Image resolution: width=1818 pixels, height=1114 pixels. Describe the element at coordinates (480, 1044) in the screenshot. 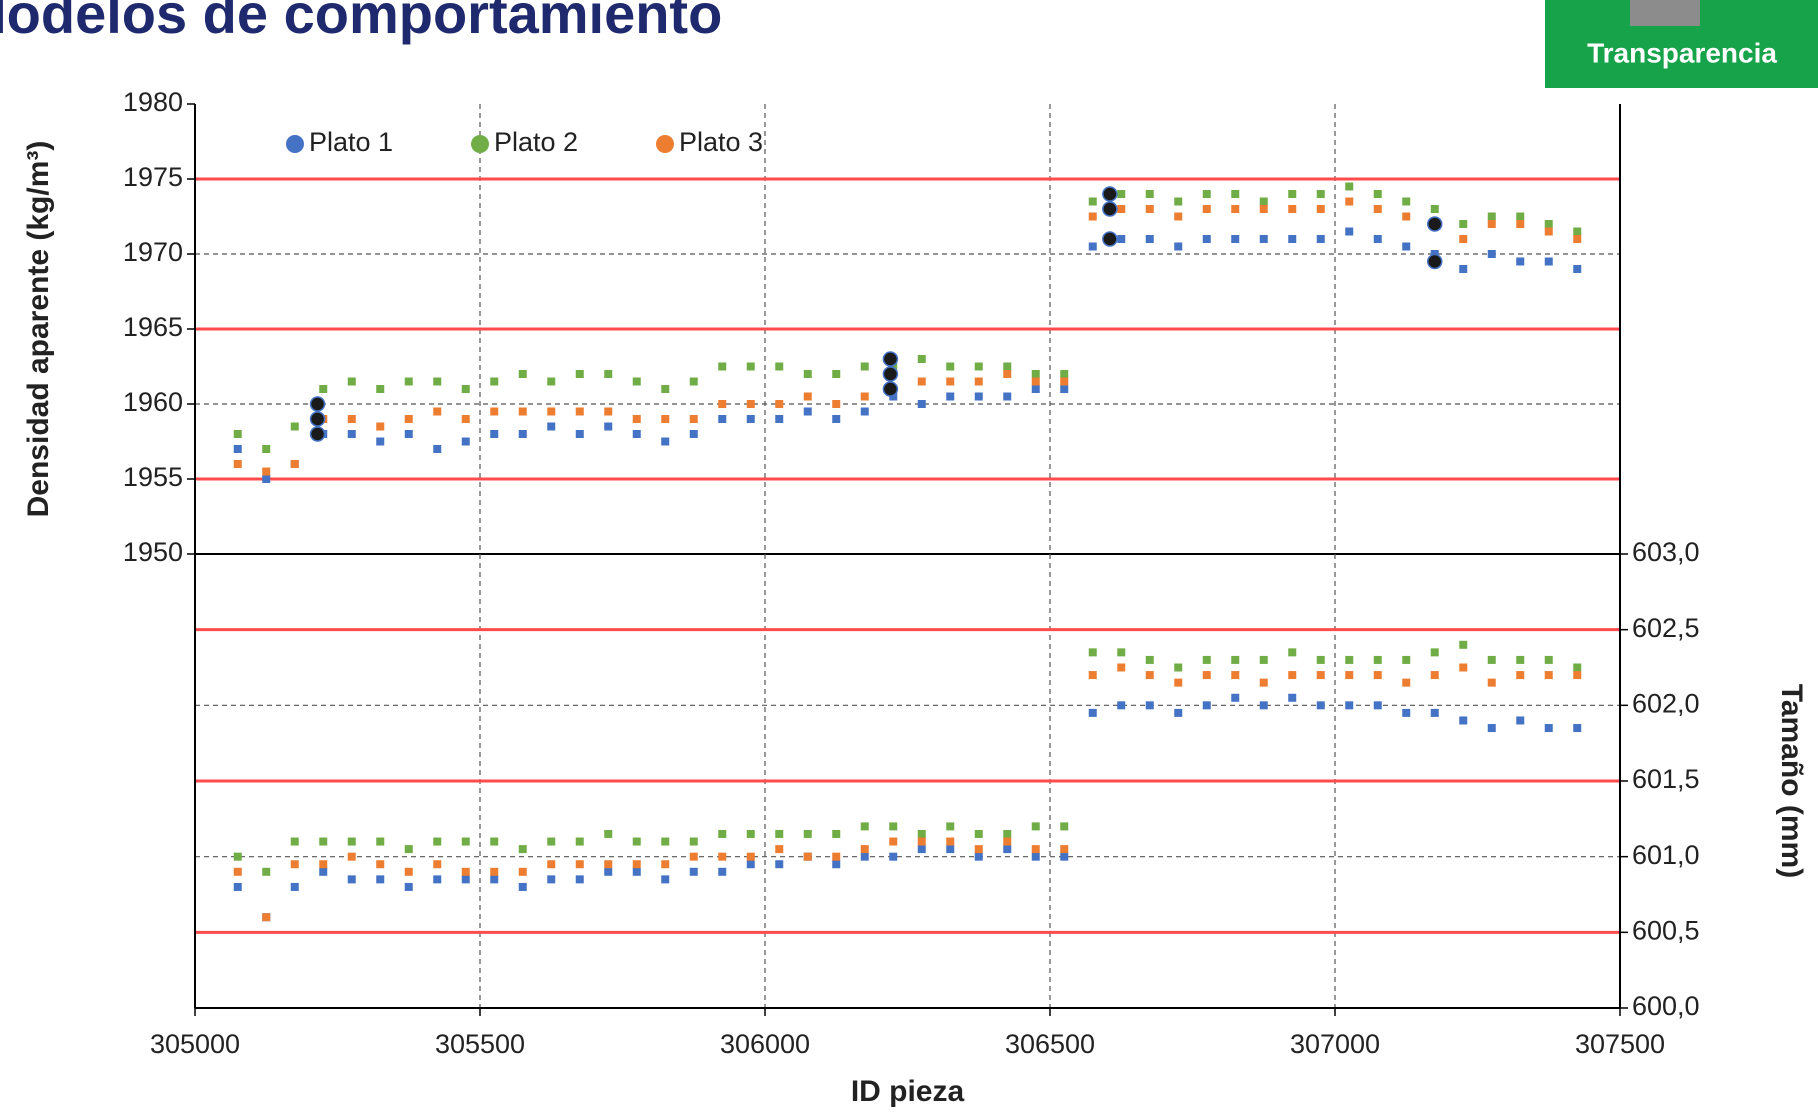

I see `x-tick-label: 305500` at that location.